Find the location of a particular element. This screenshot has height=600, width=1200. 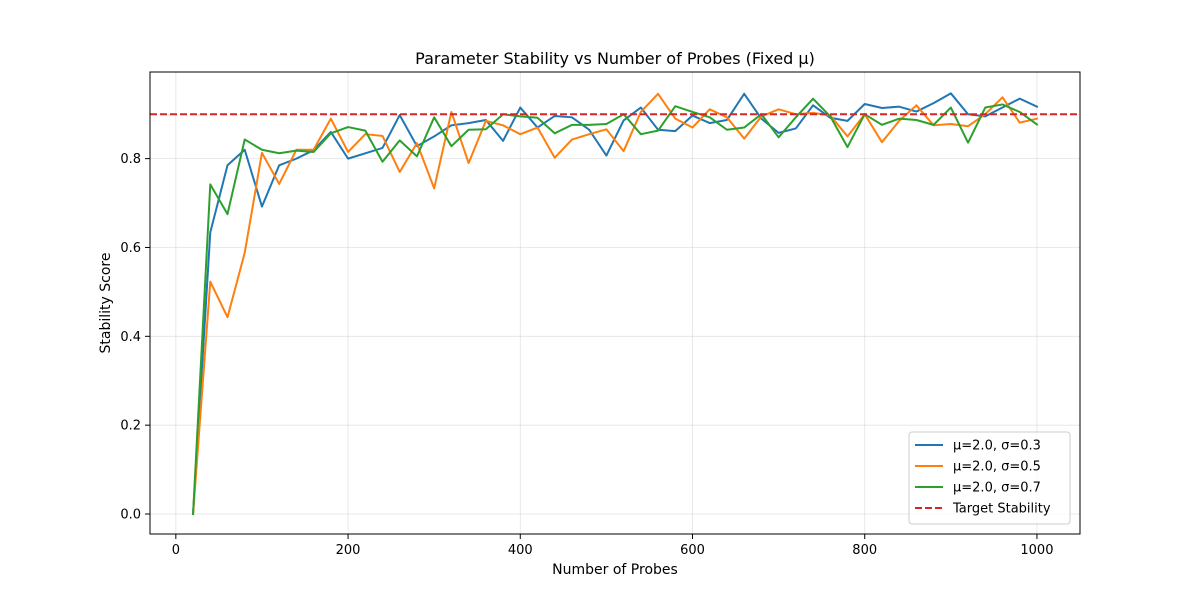

legend-label: μ=2.0, σ=0.3 is located at coordinates (997, 446).